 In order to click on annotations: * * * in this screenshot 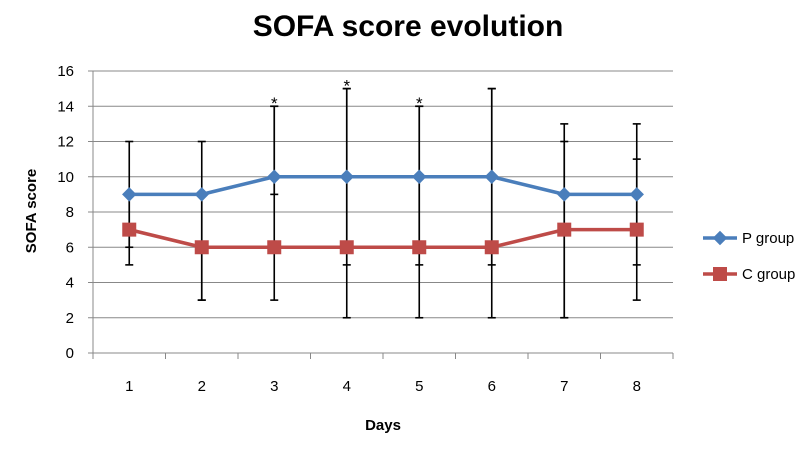, I will do `click(347, 94)`.